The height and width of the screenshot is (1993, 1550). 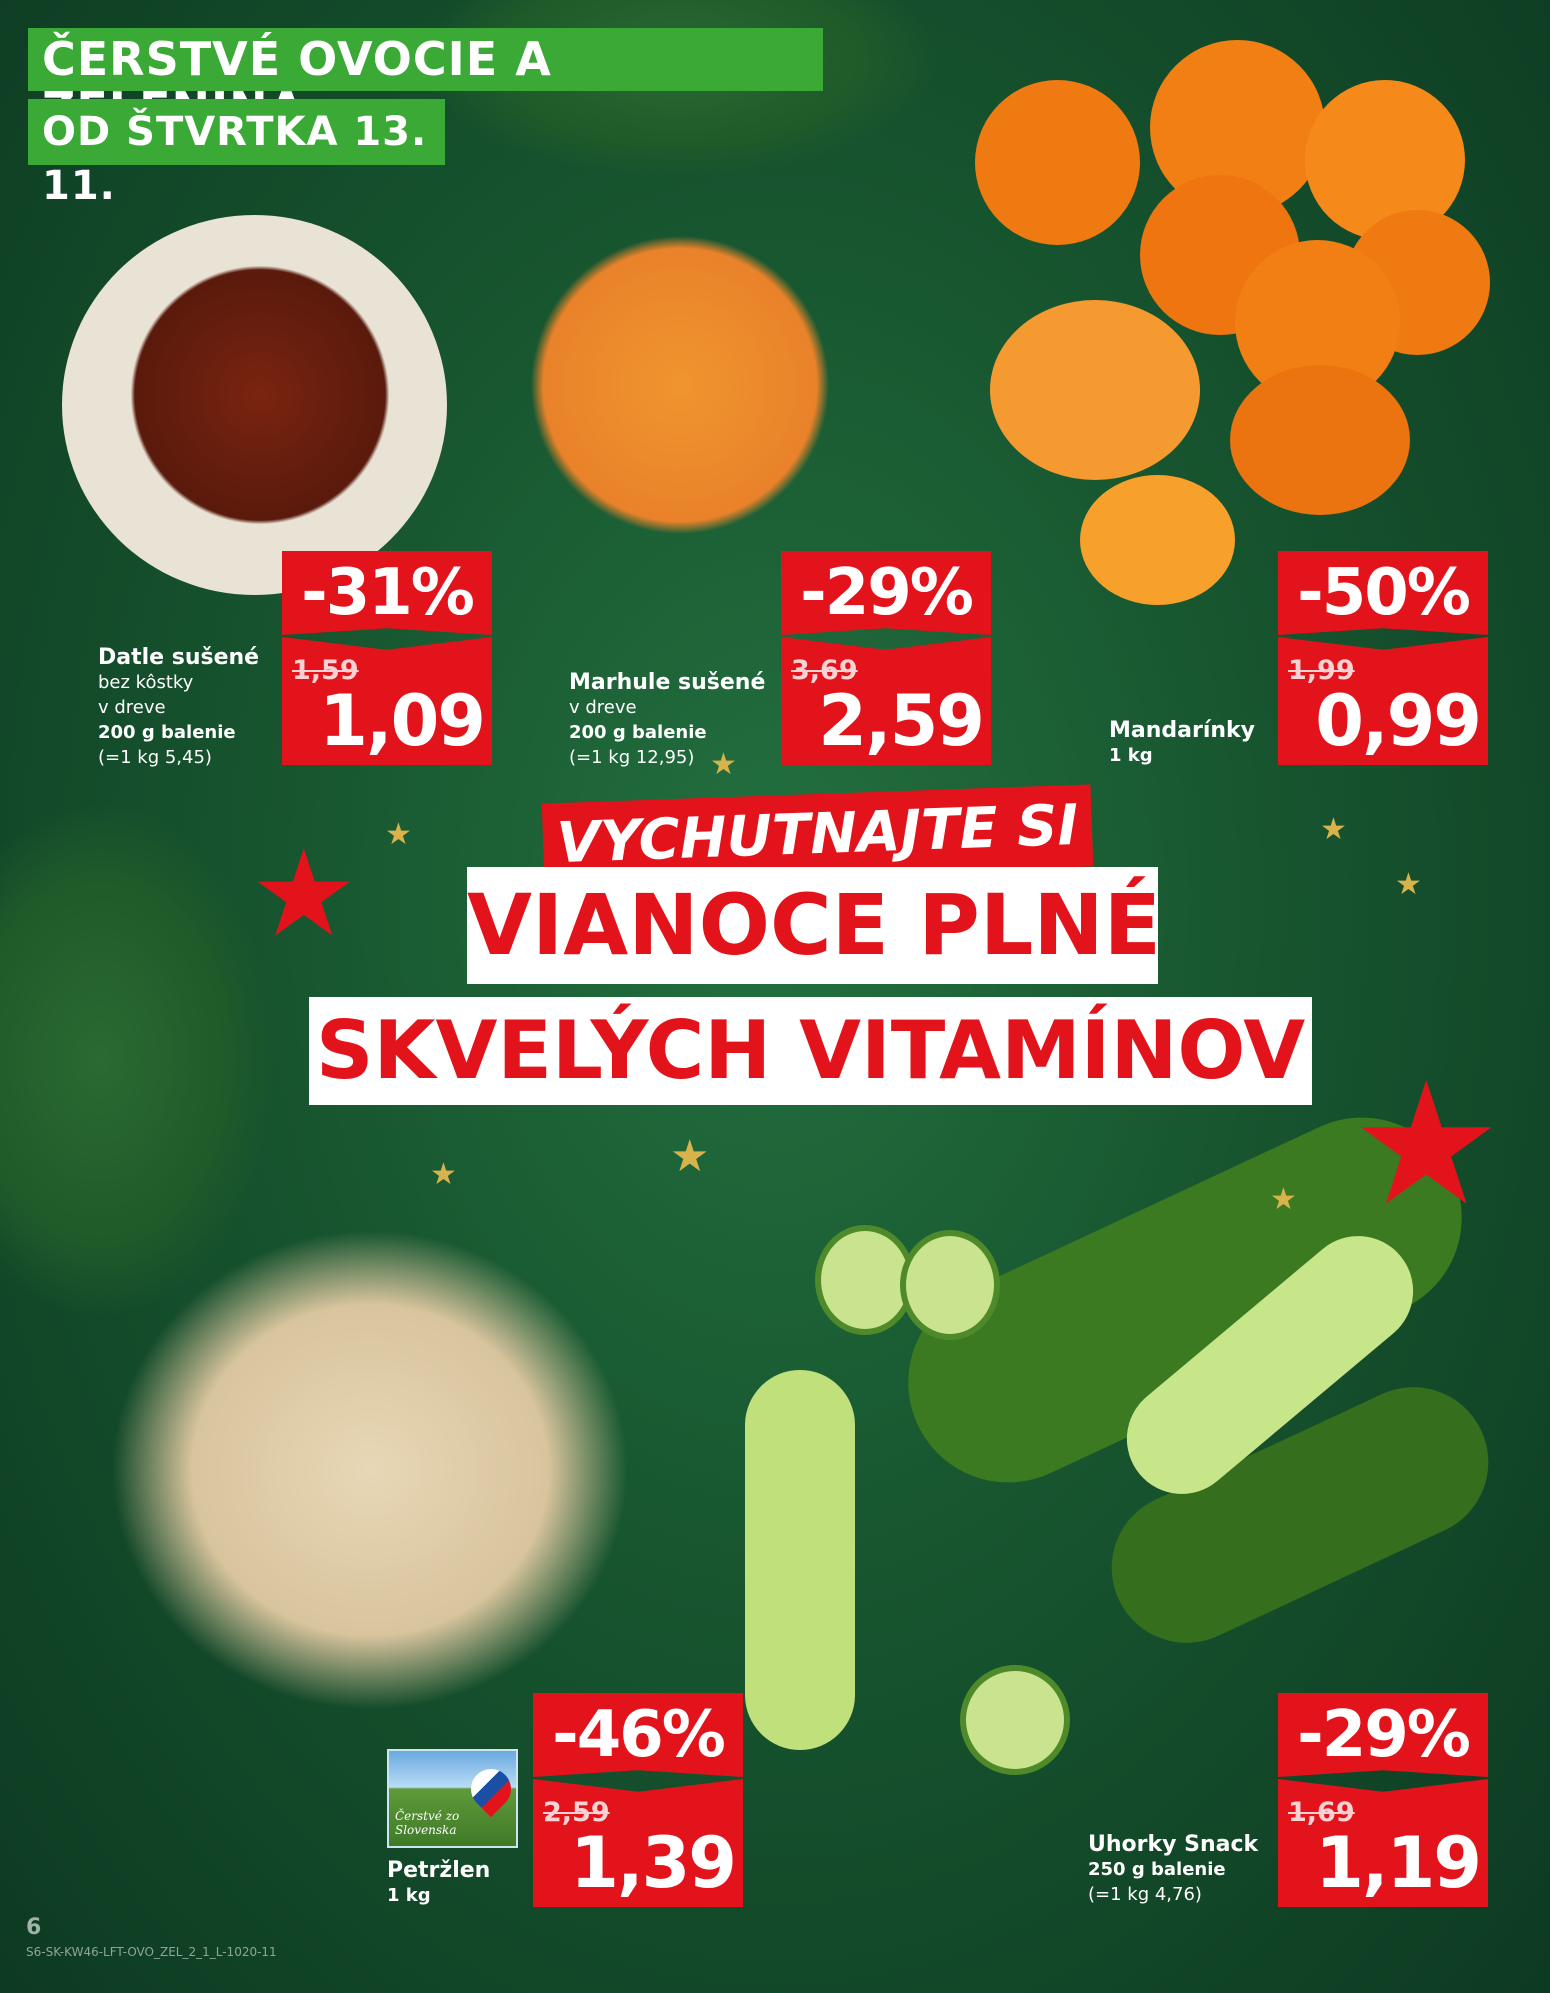 What do you see at coordinates (140, 1060) in the screenshot?
I see `fir-branch-image` at bounding box center [140, 1060].